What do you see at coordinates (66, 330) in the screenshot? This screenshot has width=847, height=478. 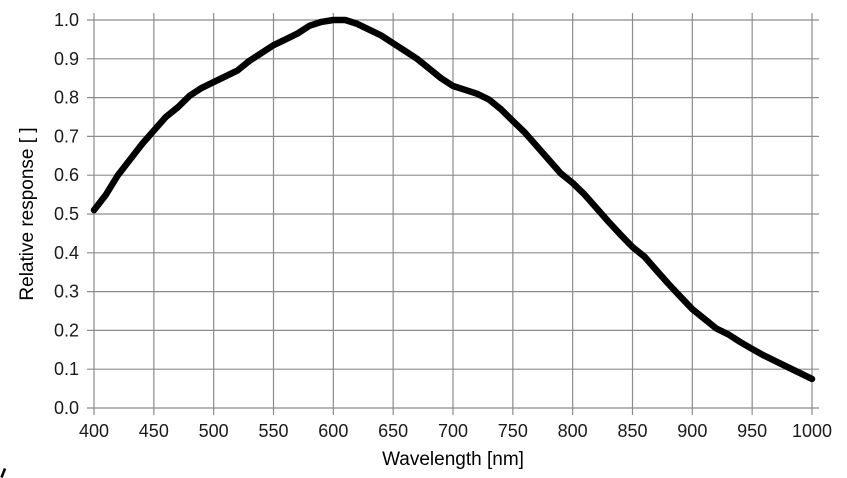 I see `y-tick-label-0.2: 0.2` at bounding box center [66, 330].